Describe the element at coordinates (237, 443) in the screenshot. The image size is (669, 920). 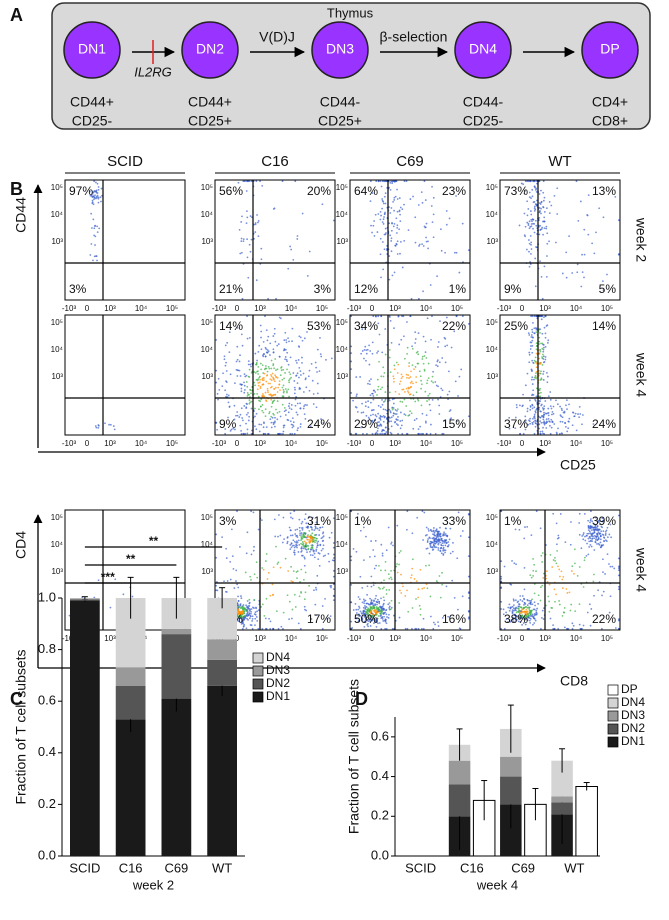
I see `x-tick-label: 0` at that location.